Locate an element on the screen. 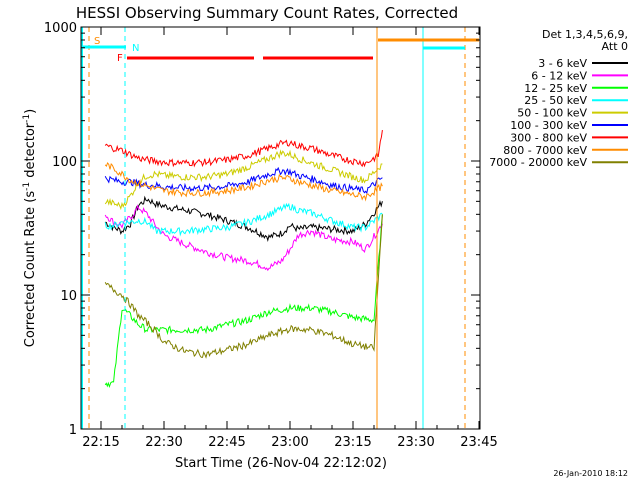  y-axis-label-mid: detector is located at coordinates (30, 152).